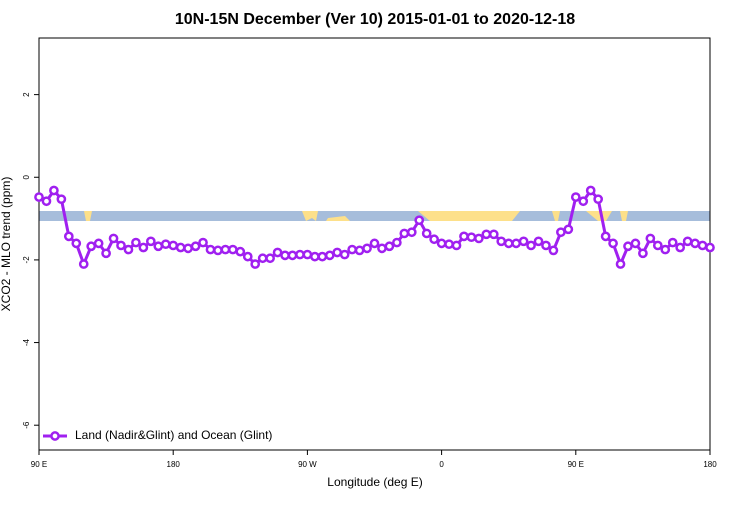  What do you see at coordinates (174, 464) in the screenshot?
I see `x-tick-label: 180` at bounding box center [174, 464].